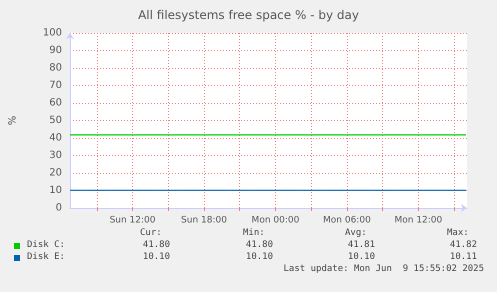 The width and height of the screenshot is (497, 292). What do you see at coordinates (46, 245) in the screenshot?
I see `legend-label: Disk C:` at bounding box center [46, 245].